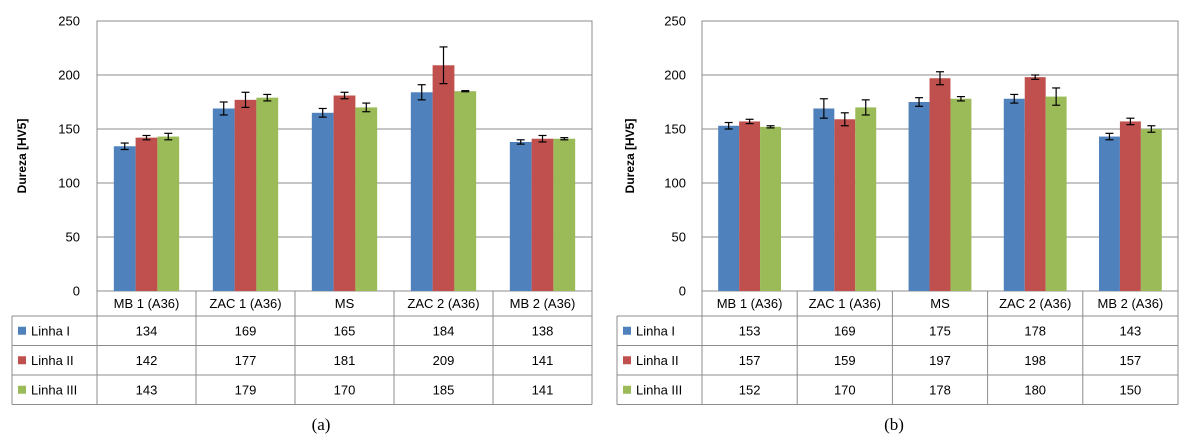 Image resolution: width=1188 pixels, height=437 pixels. I want to click on data-label: 181, so click(345, 360).